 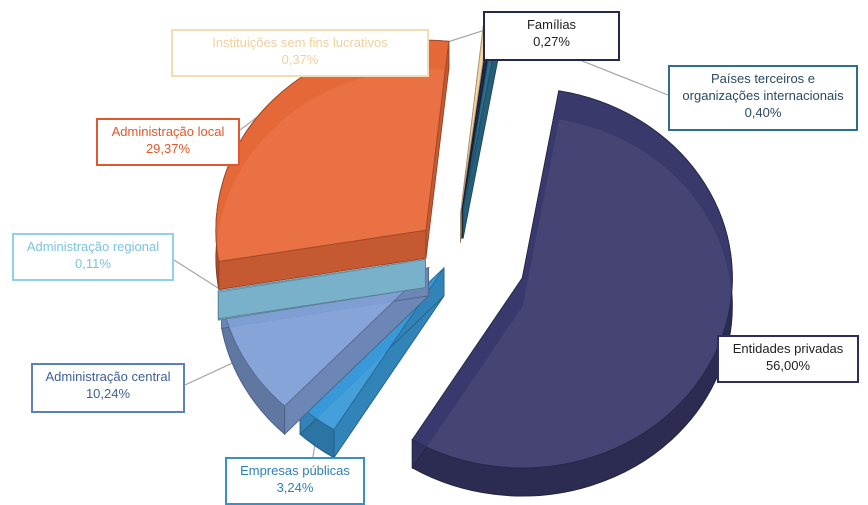 What do you see at coordinates (788, 365) in the screenshot?
I see `value-entidades-privadas: 56,00%` at bounding box center [788, 365].